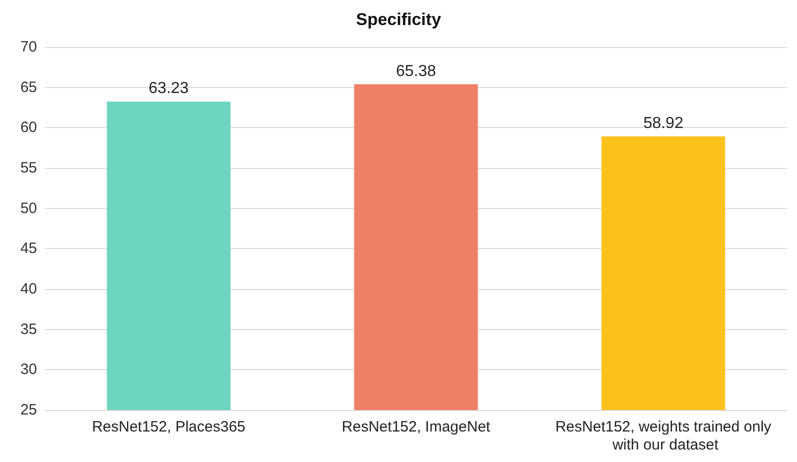 The image size is (797, 462). I want to click on x-tick-label: ResNet152, weights trained only with our dataset, so click(663, 436).